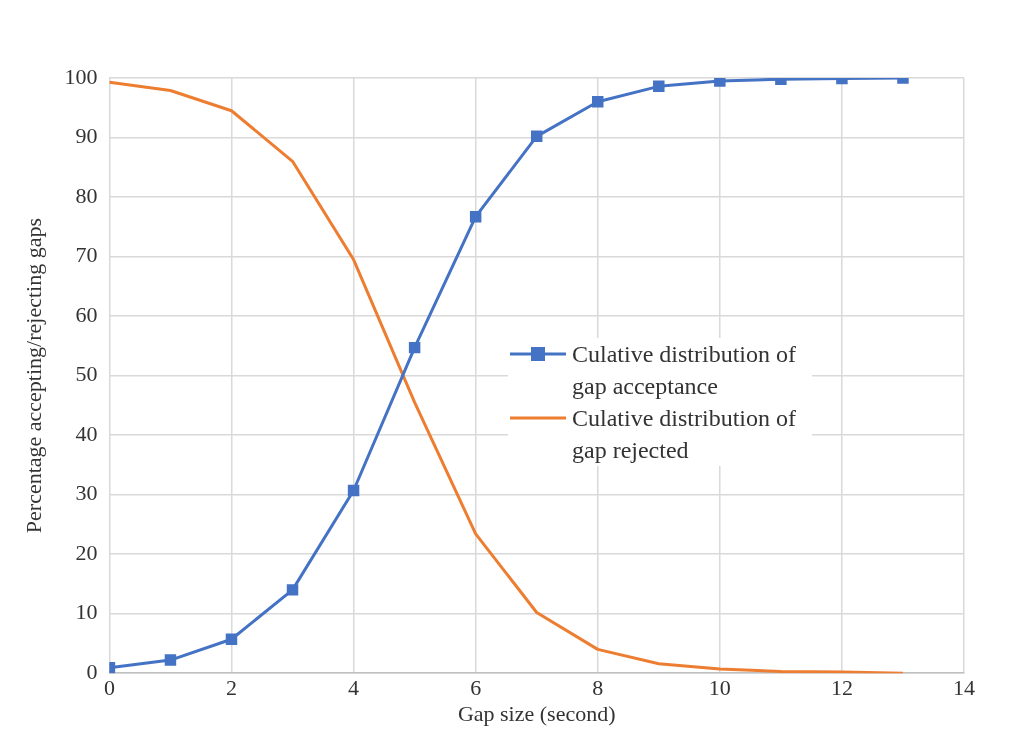 The image size is (1032, 740). What do you see at coordinates (92, 671) in the screenshot?
I see `y-tick-label: 0` at bounding box center [92, 671].